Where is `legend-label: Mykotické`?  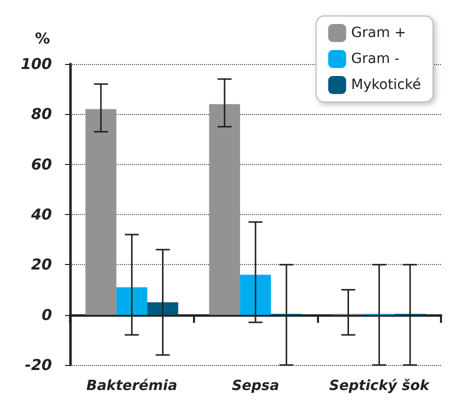
legend-label: Mykotické is located at coordinates (386, 85).